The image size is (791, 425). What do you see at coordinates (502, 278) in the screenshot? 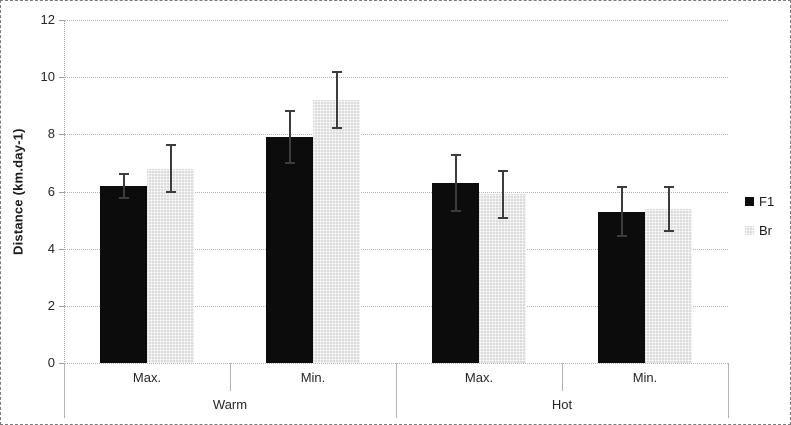
I see `bar-br-group2` at bounding box center [502, 278].